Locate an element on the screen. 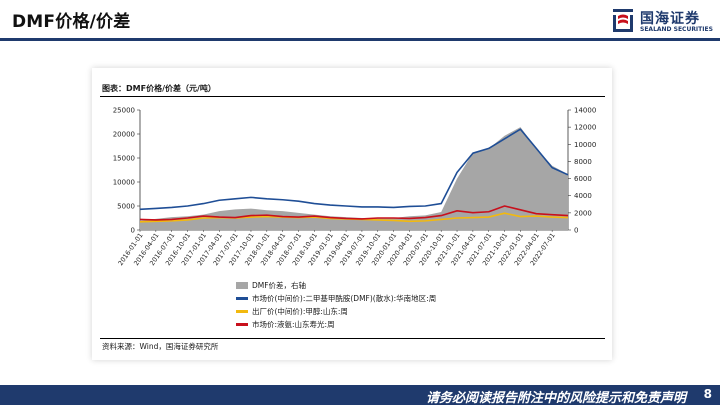  legend-label-methanol: 出厂价(中间价):甲醇:山东:周 is located at coordinates (300, 311).